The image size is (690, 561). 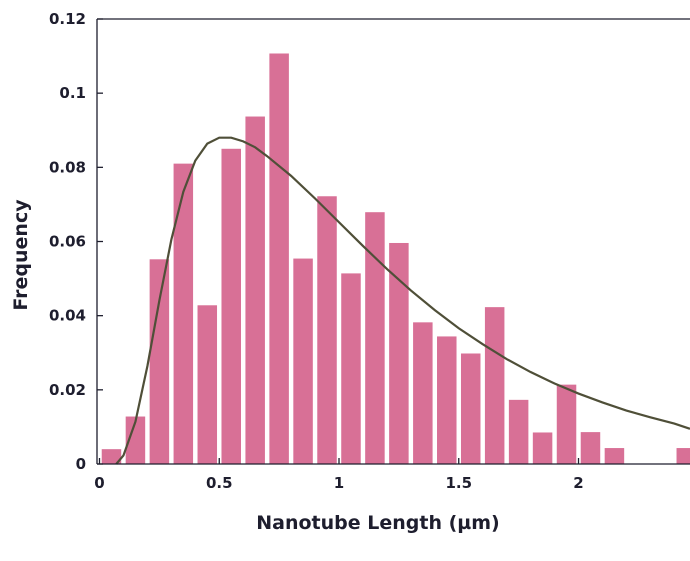 What do you see at coordinates (21, 255) in the screenshot?
I see `y-axis-title: Frequency` at bounding box center [21, 255].